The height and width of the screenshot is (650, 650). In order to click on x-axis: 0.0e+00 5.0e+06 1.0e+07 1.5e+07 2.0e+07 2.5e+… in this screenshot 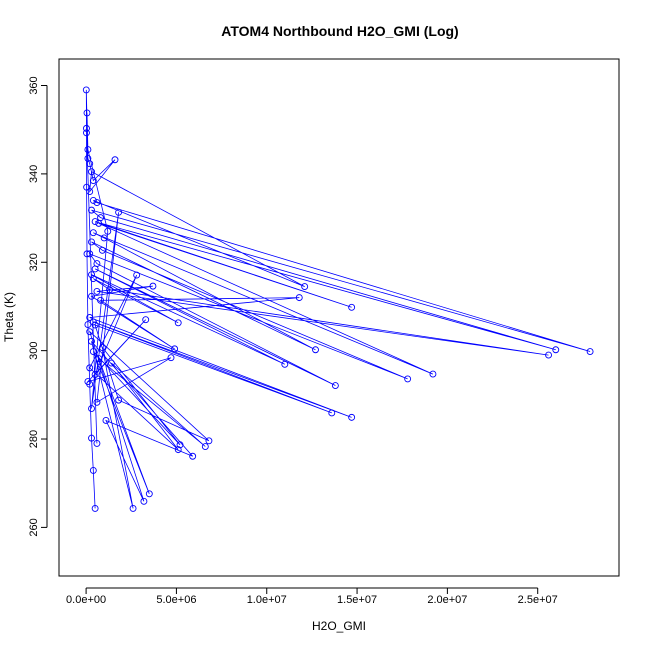, I will do `click(312, 596)`.